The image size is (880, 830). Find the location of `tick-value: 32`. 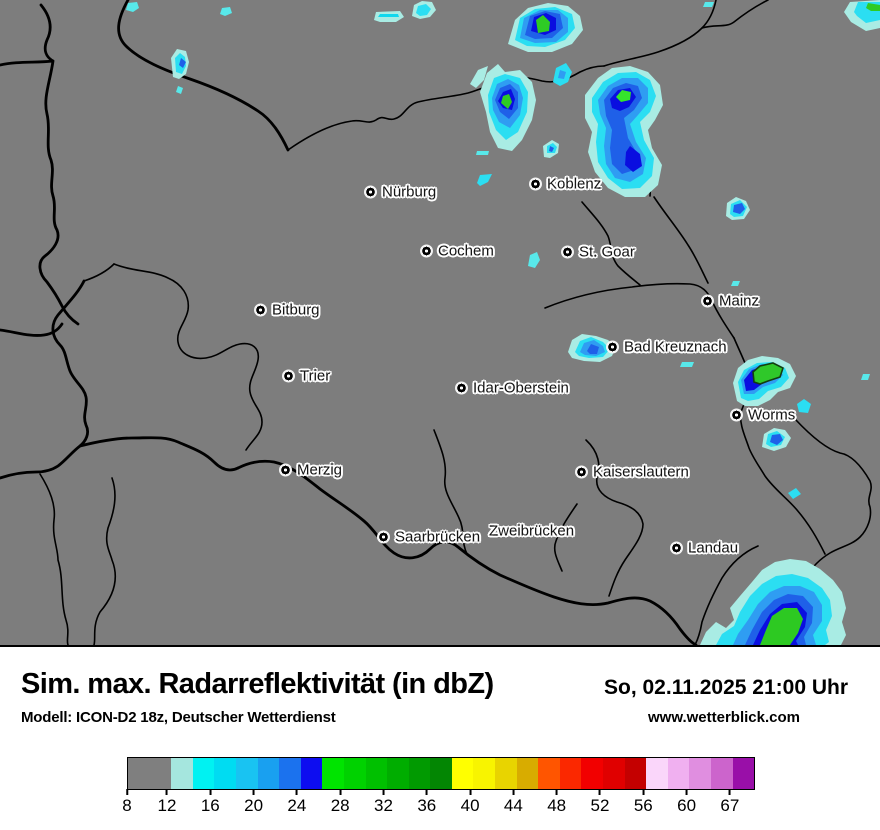

tick-value: 32 is located at coordinates (383, 805).